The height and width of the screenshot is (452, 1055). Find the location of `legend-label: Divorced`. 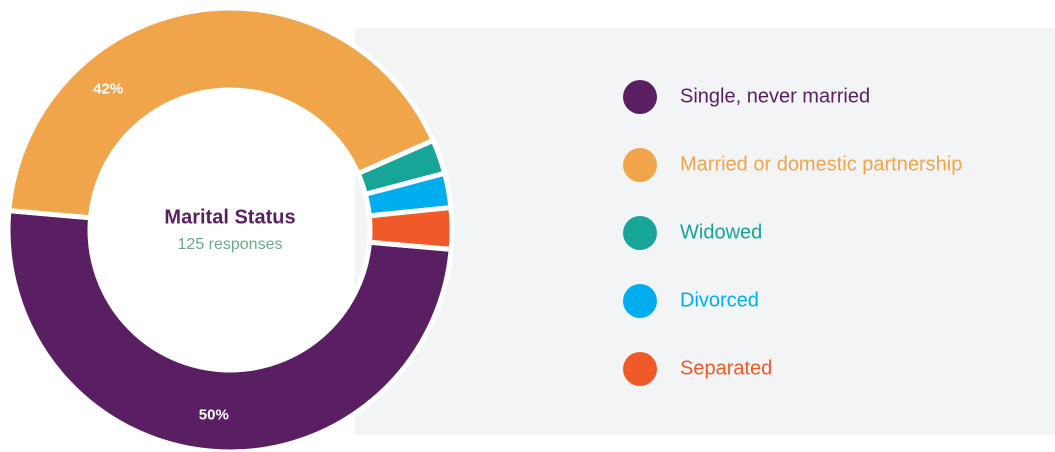

legend-label: Divorced is located at coordinates (719, 300).